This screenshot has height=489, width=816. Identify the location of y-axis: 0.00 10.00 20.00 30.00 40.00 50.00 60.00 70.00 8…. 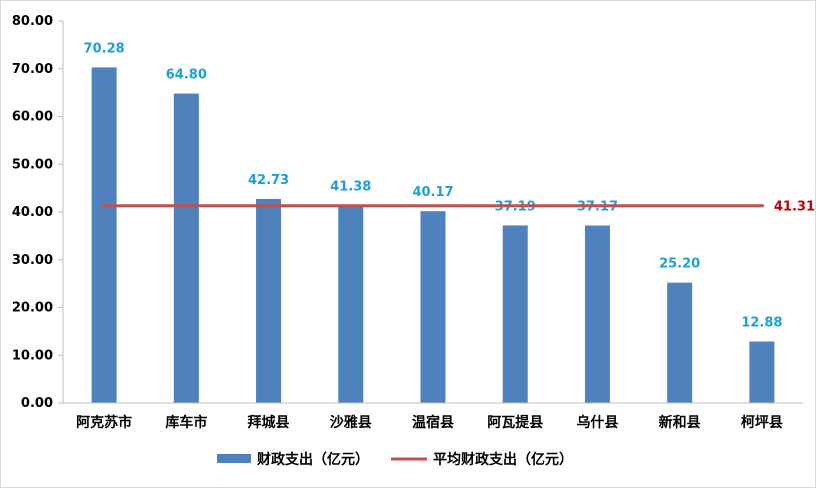
(38, 212).